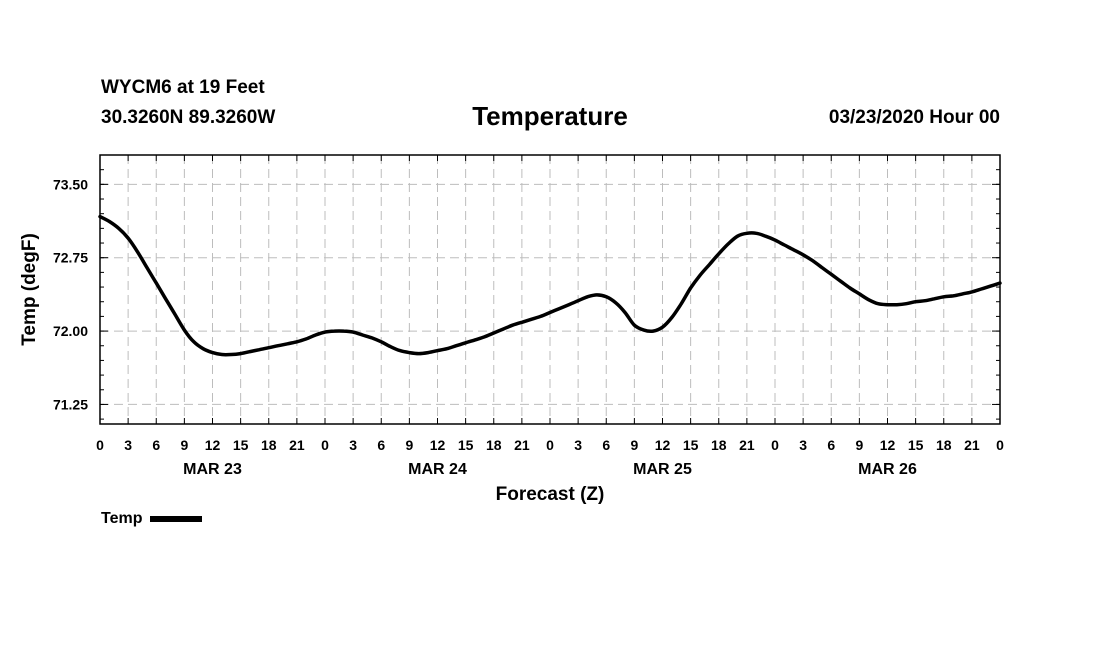 The image size is (1100, 650). Describe the element at coordinates (550, 494) in the screenshot. I see `x-axis-title: Forecast (Z)` at that location.